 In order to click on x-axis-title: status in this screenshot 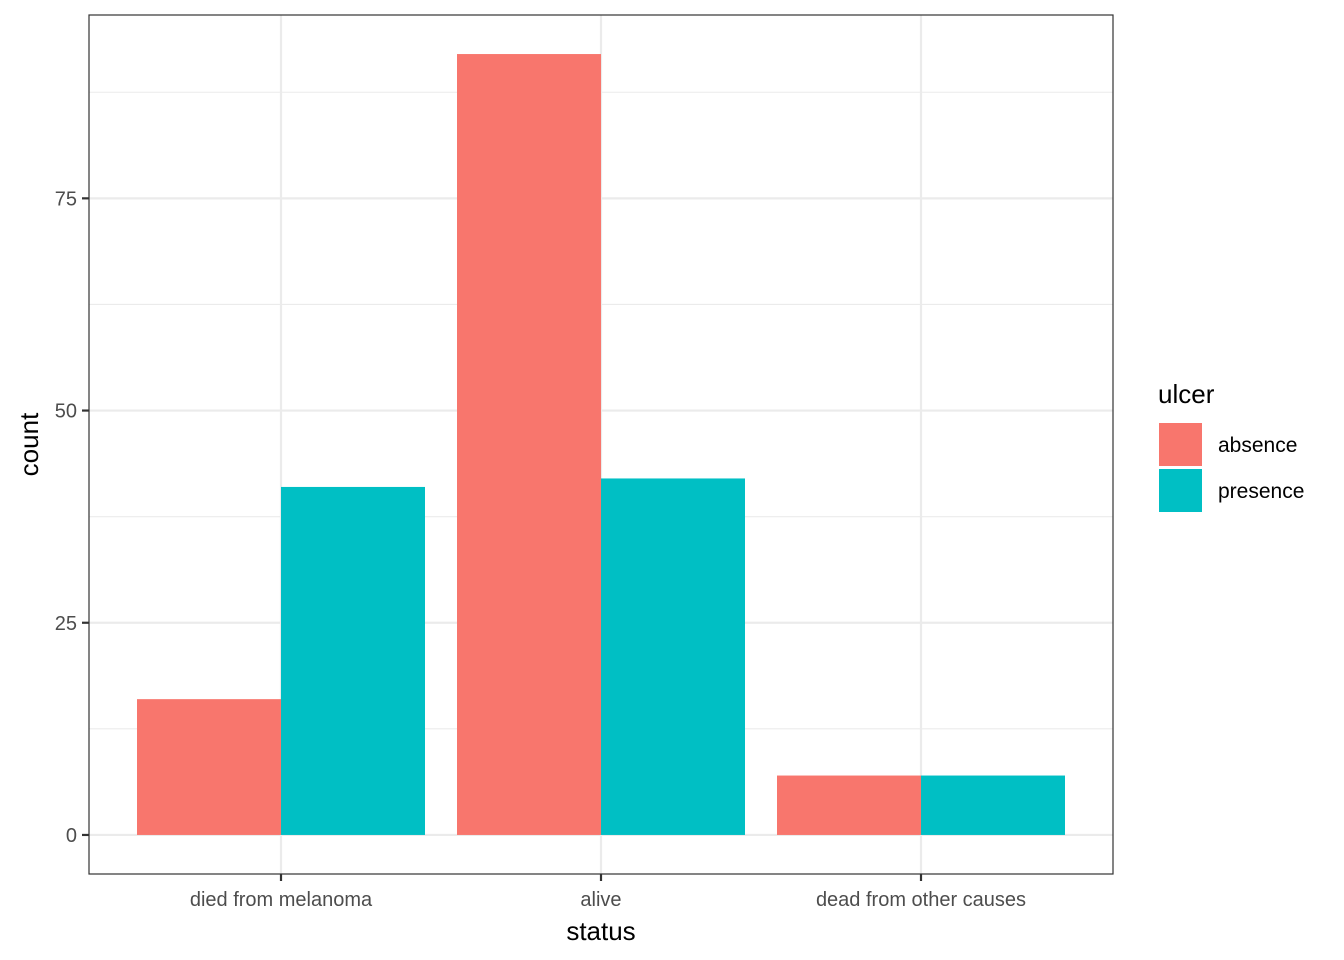, I will do `click(600, 931)`.